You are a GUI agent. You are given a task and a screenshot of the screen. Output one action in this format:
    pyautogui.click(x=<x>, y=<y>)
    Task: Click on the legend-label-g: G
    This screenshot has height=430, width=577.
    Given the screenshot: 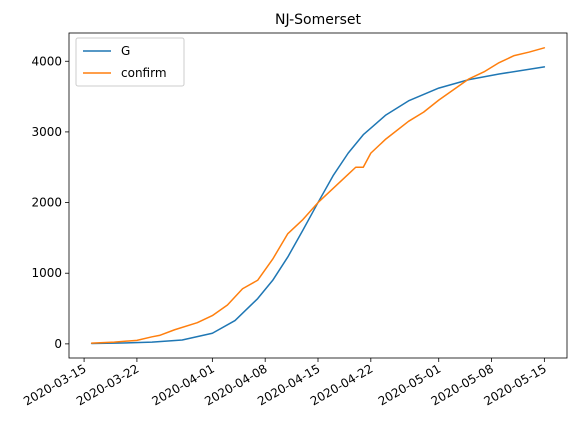 What is the action you would take?
    pyautogui.click(x=125, y=51)
    